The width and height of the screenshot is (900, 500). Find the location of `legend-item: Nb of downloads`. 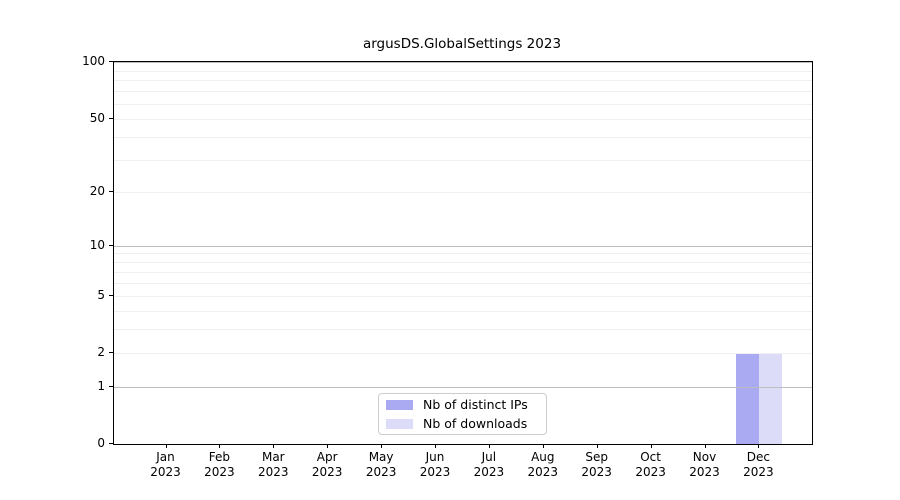

legend-item: Nb of downloads is located at coordinates (466, 424).